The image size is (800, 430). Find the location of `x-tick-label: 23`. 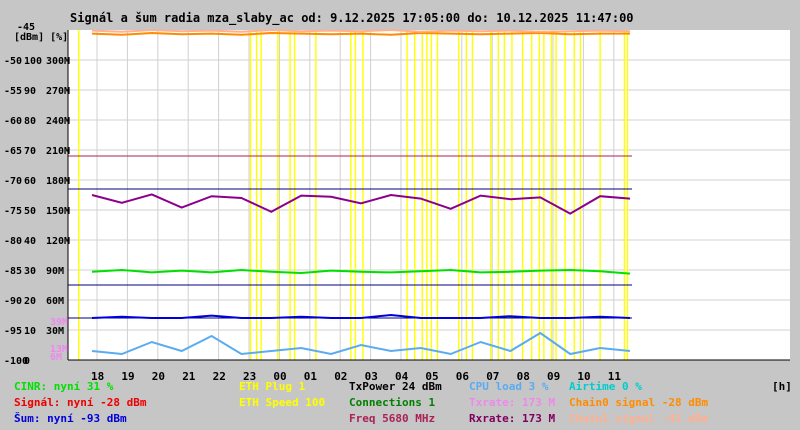

x-tick-label: 23 is located at coordinates (249, 376).